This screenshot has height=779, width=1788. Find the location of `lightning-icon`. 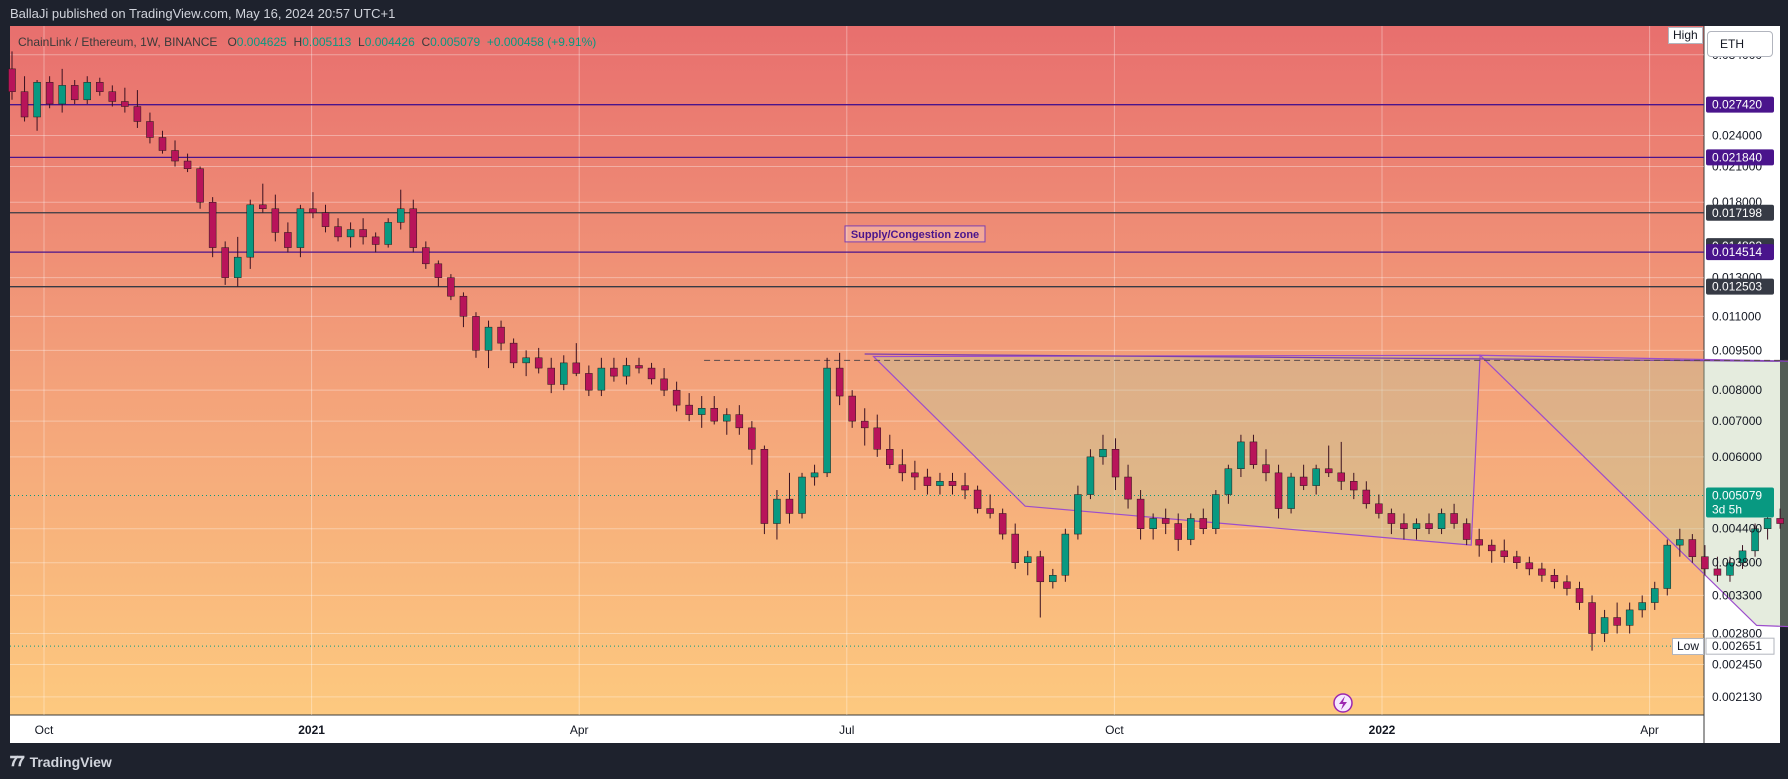

lightning-icon is located at coordinates (1343, 703).